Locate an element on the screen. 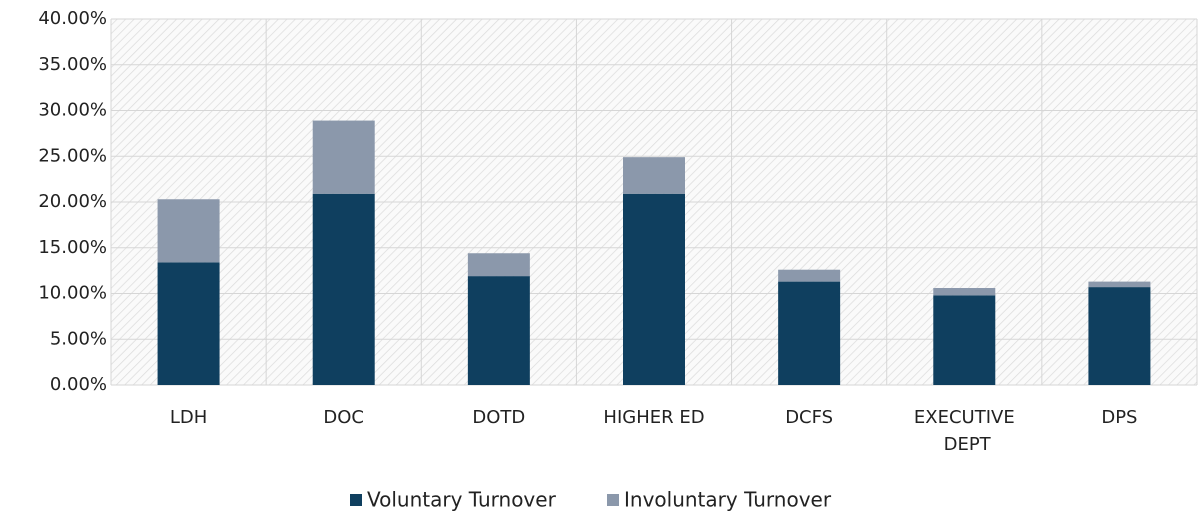  y-tick-label: 5.00% is located at coordinates (78, 338).